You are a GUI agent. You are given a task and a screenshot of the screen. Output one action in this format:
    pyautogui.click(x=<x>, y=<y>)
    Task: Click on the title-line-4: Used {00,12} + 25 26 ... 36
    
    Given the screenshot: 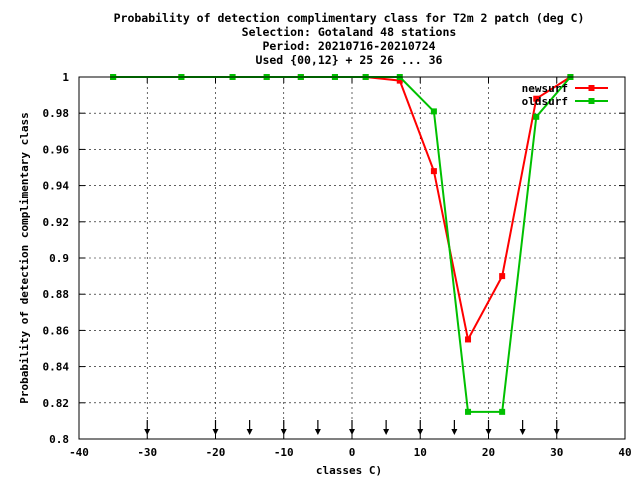 What is the action you would take?
    pyautogui.click(x=349, y=60)
    